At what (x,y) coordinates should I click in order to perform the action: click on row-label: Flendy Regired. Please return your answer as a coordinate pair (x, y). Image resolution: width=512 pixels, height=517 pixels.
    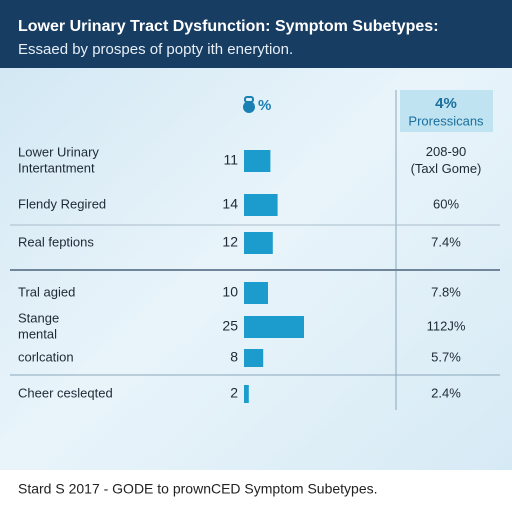
    Looking at the image, I should click on (62, 203).